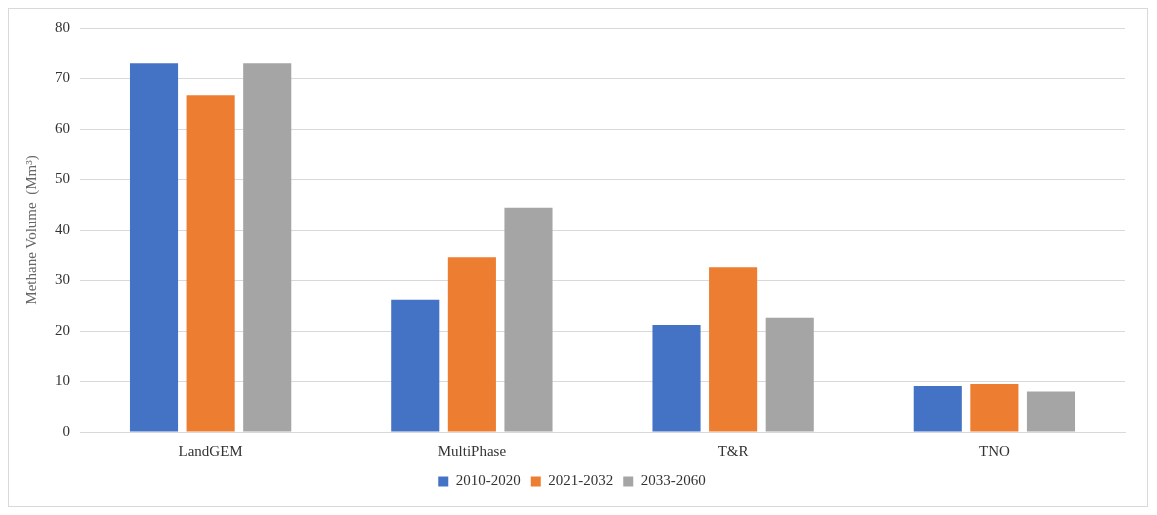  Describe the element at coordinates (62, 178) in the screenshot. I see `y-tick-label: 50` at that location.